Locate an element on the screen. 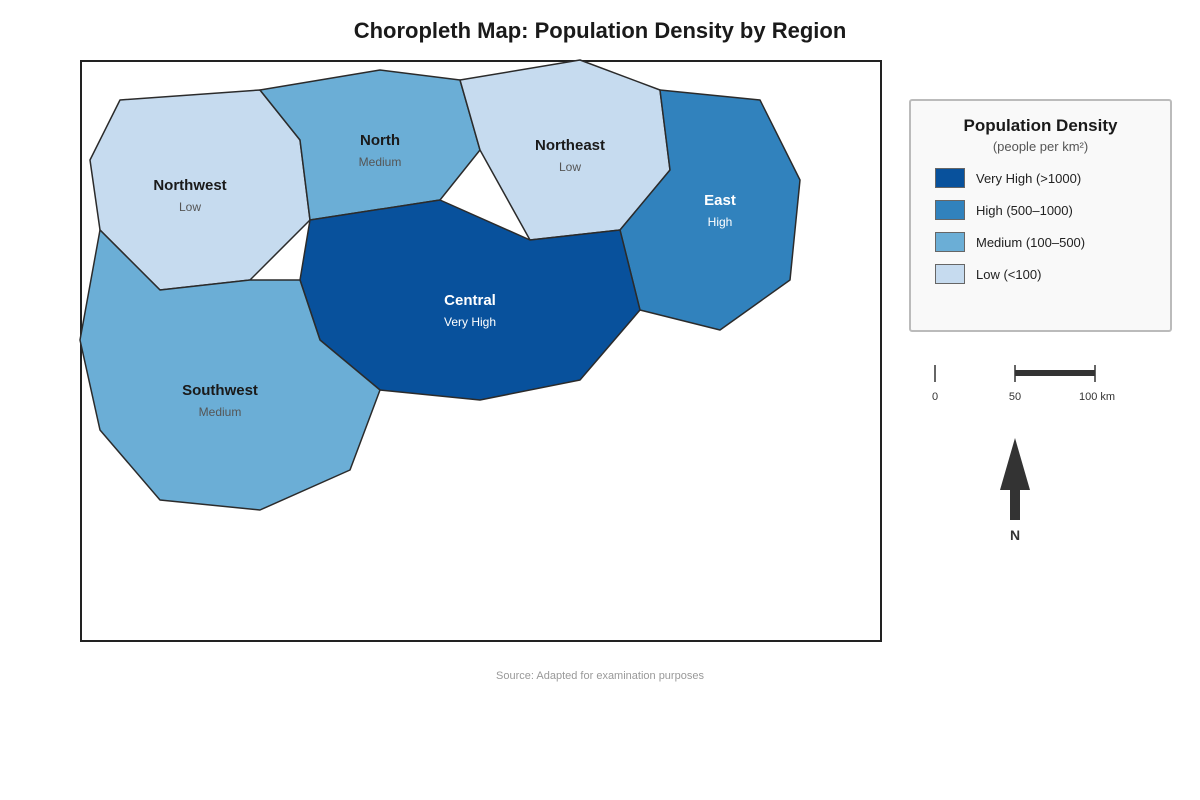 This screenshot has height=800, width=1200. region-category-southwest: Medium is located at coordinates (220, 412).